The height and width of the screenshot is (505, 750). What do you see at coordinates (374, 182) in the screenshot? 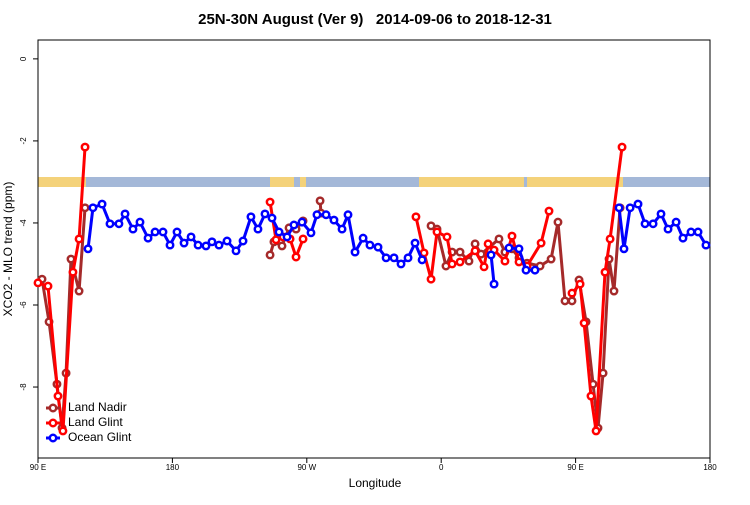
I see `ocean-strip` at bounding box center [374, 182].